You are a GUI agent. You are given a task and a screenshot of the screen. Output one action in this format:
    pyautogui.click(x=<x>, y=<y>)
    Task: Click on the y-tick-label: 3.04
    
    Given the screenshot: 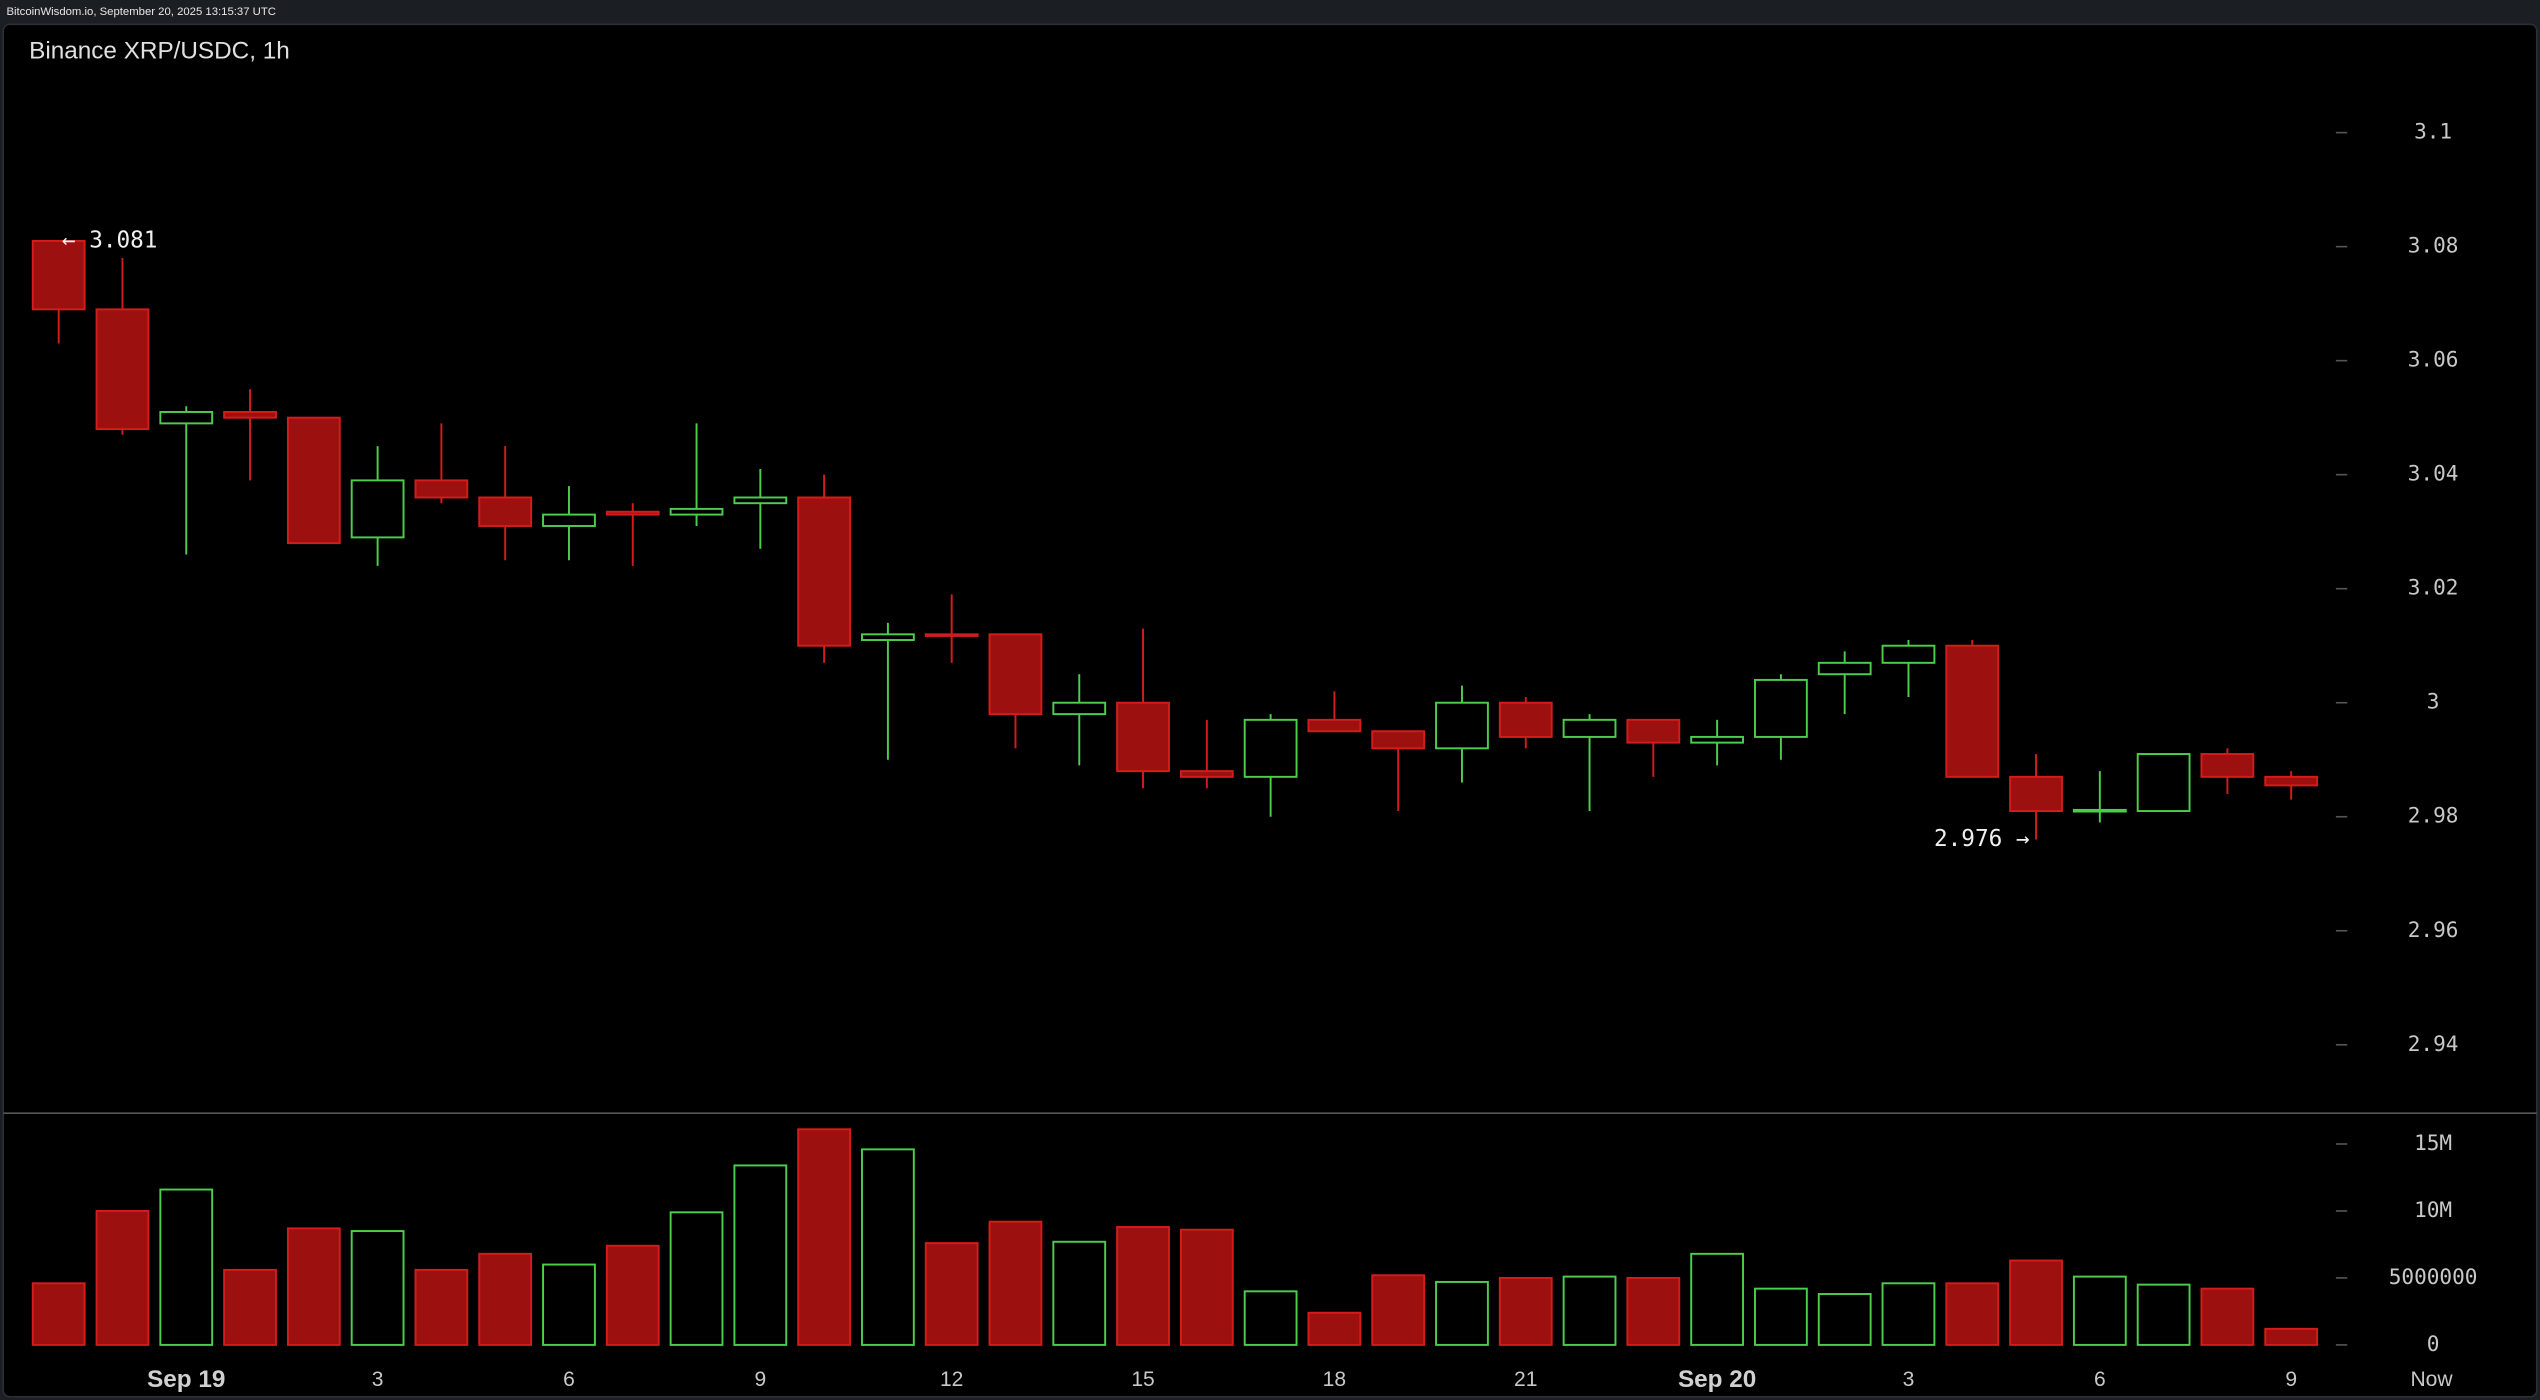 What is the action you would take?
    pyautogui.click(x=2433, y=473)
    